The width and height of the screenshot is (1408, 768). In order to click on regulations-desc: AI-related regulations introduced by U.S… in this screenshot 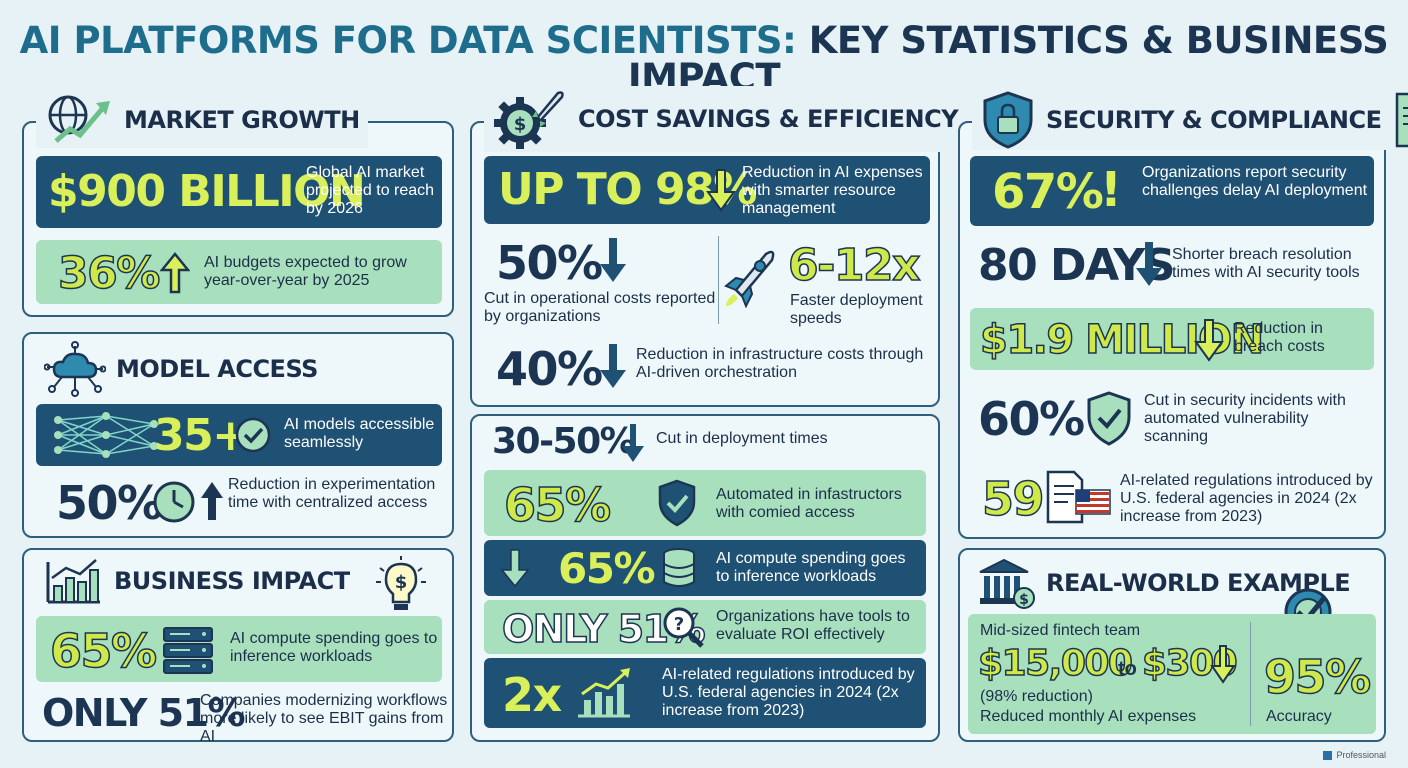, I will do `click(788, 692)`.